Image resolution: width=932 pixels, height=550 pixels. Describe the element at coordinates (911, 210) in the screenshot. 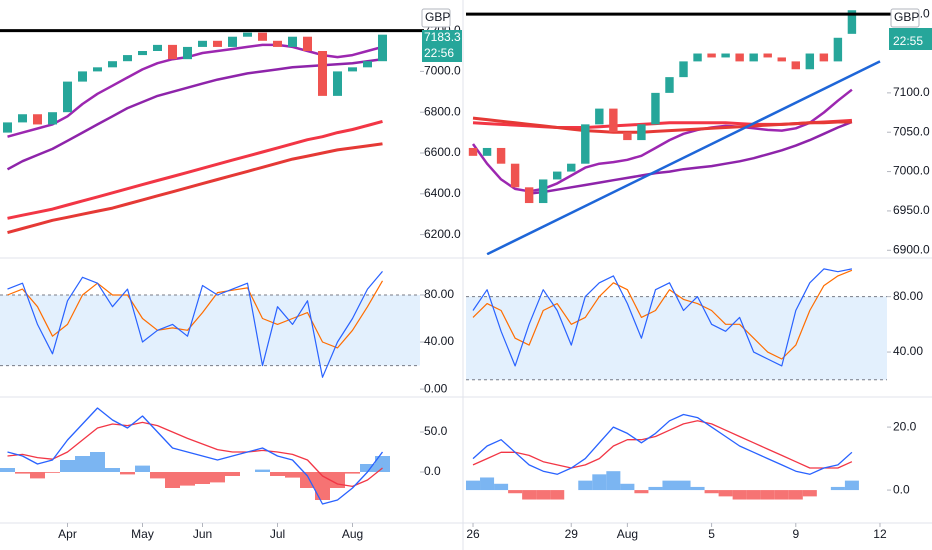

I see `y-tick-label: 6950.0` at that location.